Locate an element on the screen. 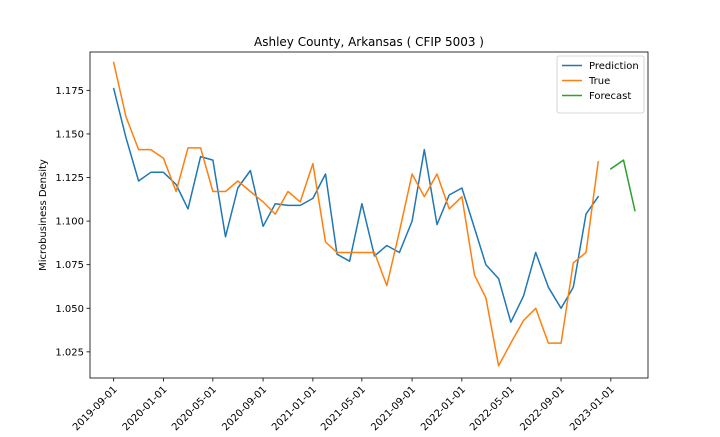 This screenshot has width=720, height=437. y-tick-label: 1.100 is located at coordinates (69, 222).